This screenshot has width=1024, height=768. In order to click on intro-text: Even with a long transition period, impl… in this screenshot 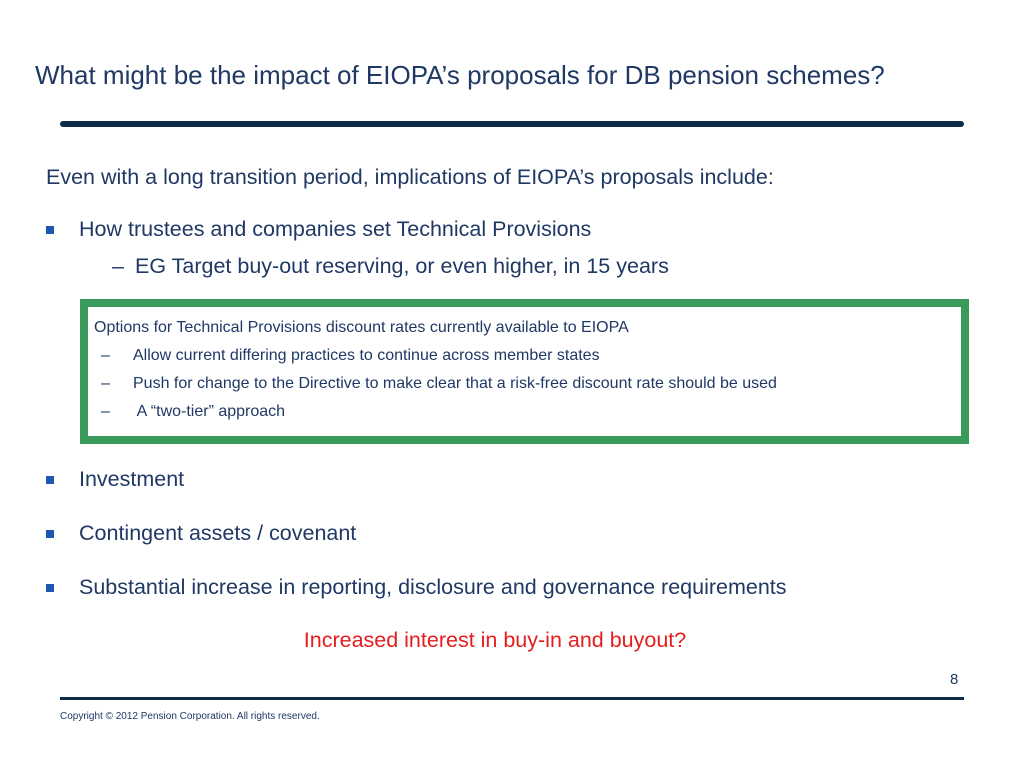, I will do `click(410, 177)`.